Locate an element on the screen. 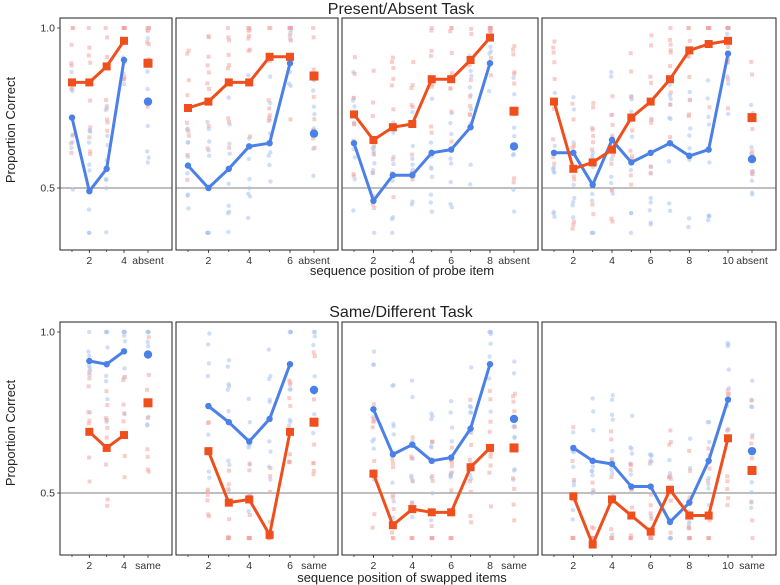 The height and width of the screenshot is (585, 780). x-tick-label: 6 is located at coordinates (651, 566).